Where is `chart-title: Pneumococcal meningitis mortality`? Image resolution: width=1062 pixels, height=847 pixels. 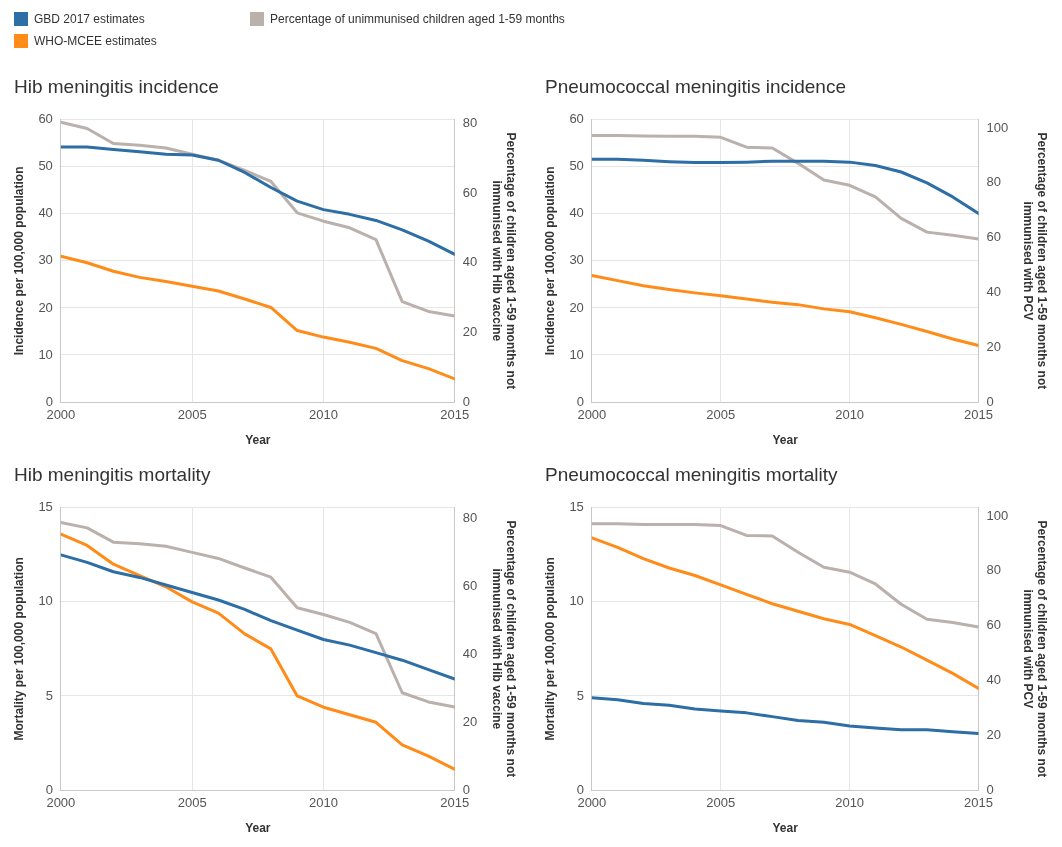 chart-title: Pneumococcal meningitis mortality is located at coordinates (691, 475).